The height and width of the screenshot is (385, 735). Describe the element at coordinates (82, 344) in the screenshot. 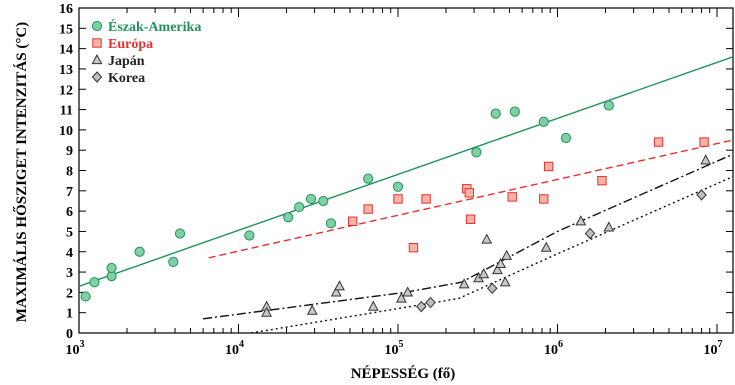

I see `x-tick-exponent: 3` at that location.